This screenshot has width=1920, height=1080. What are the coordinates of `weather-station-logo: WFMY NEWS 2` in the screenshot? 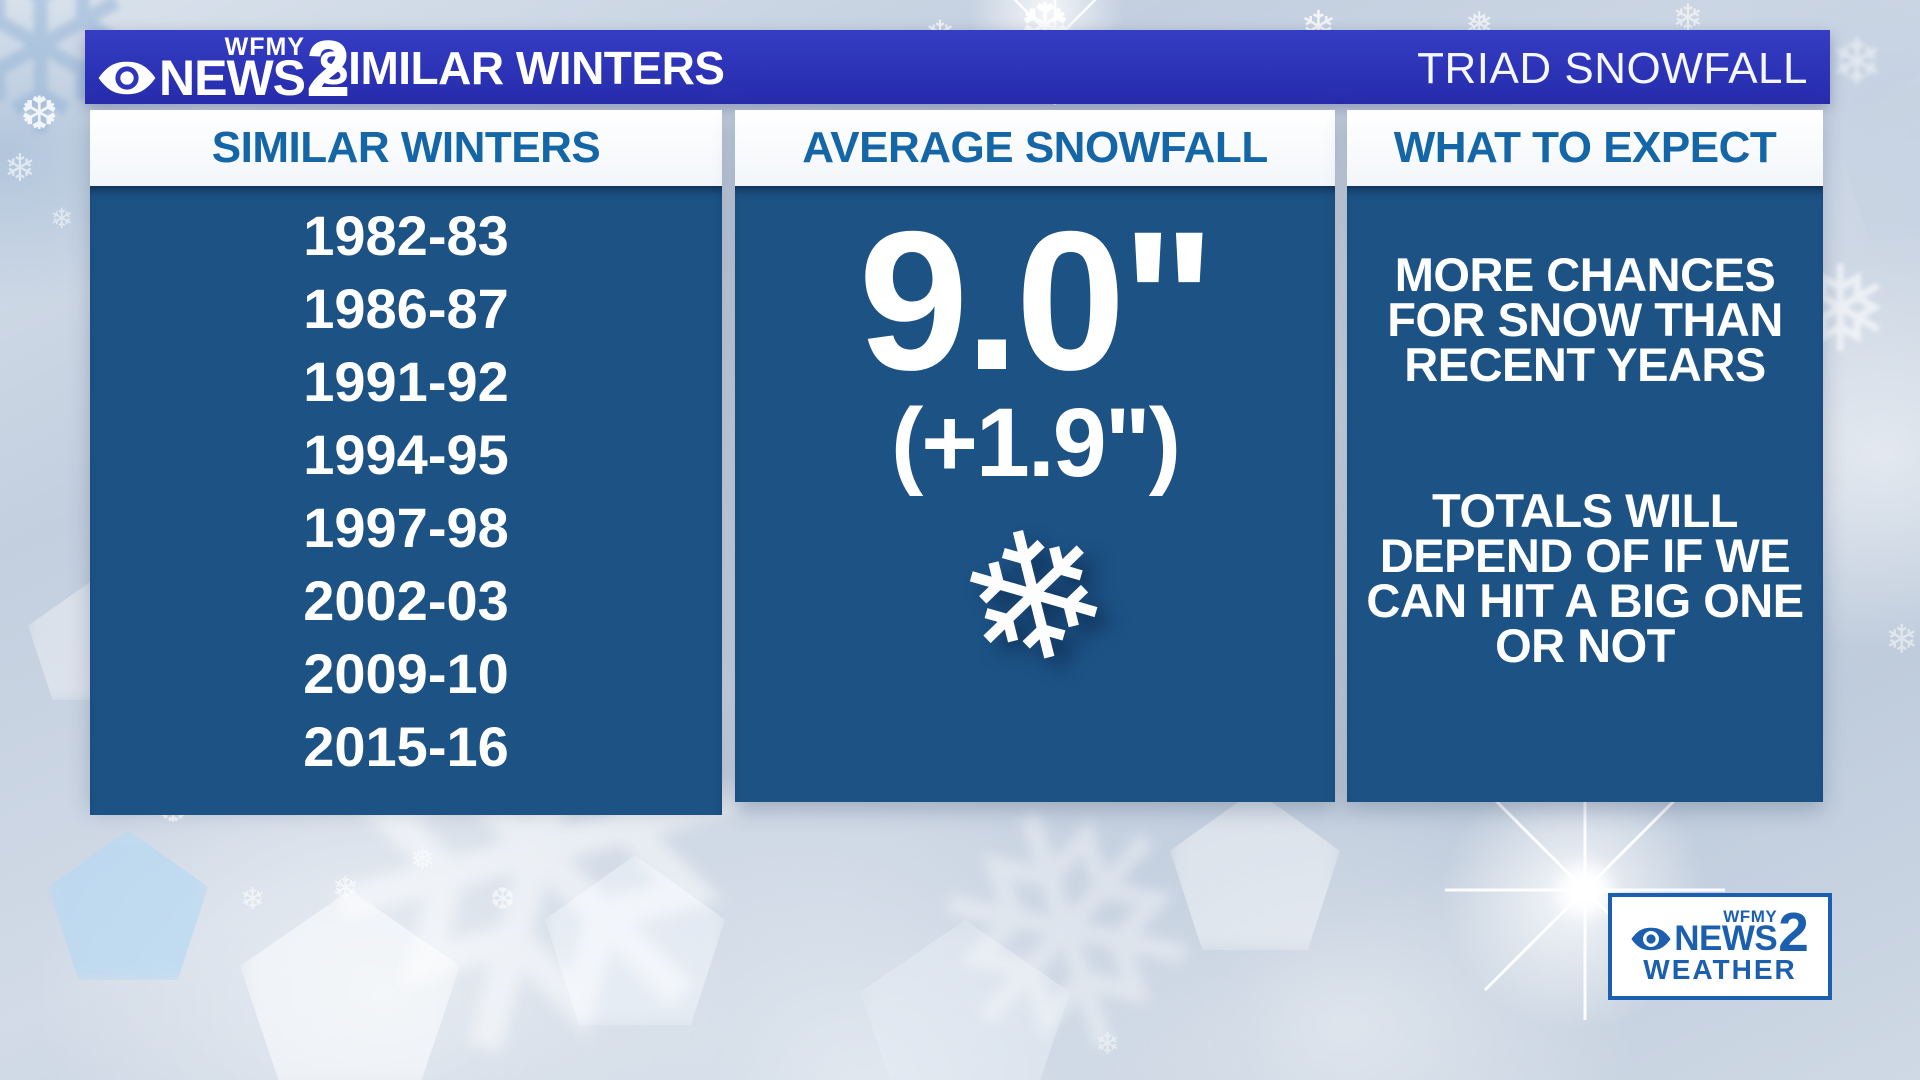 It's located at (1720, 932).